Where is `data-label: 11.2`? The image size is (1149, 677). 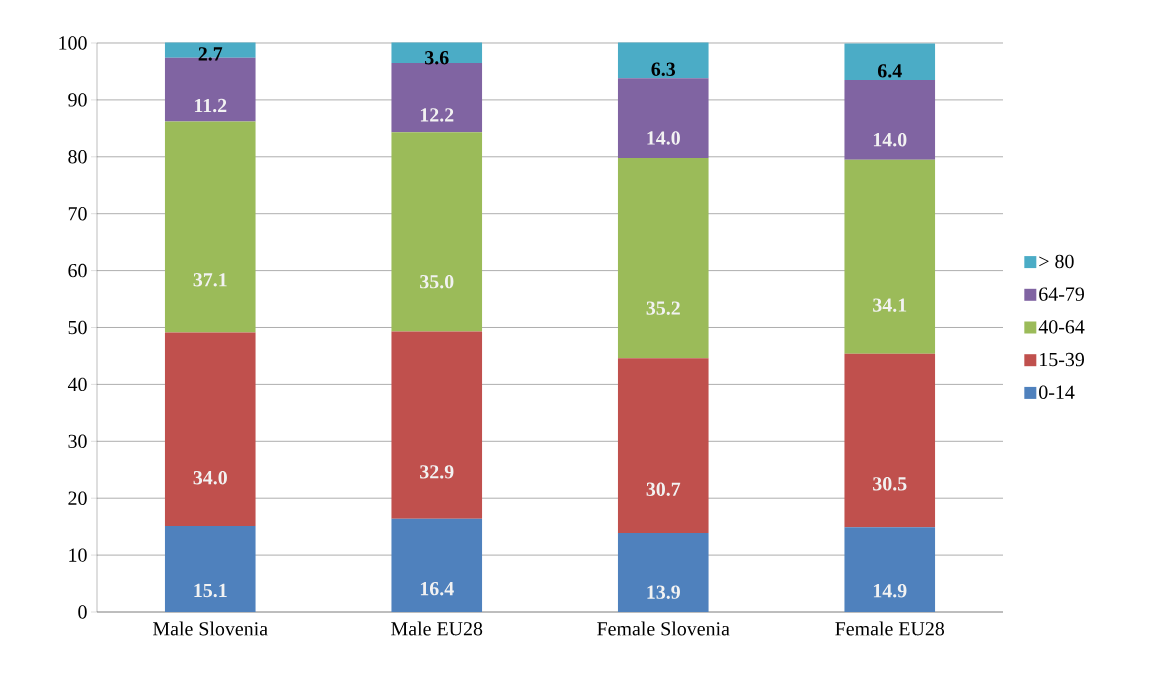
data-label: 11.2 is located at coordinates (210, 105).